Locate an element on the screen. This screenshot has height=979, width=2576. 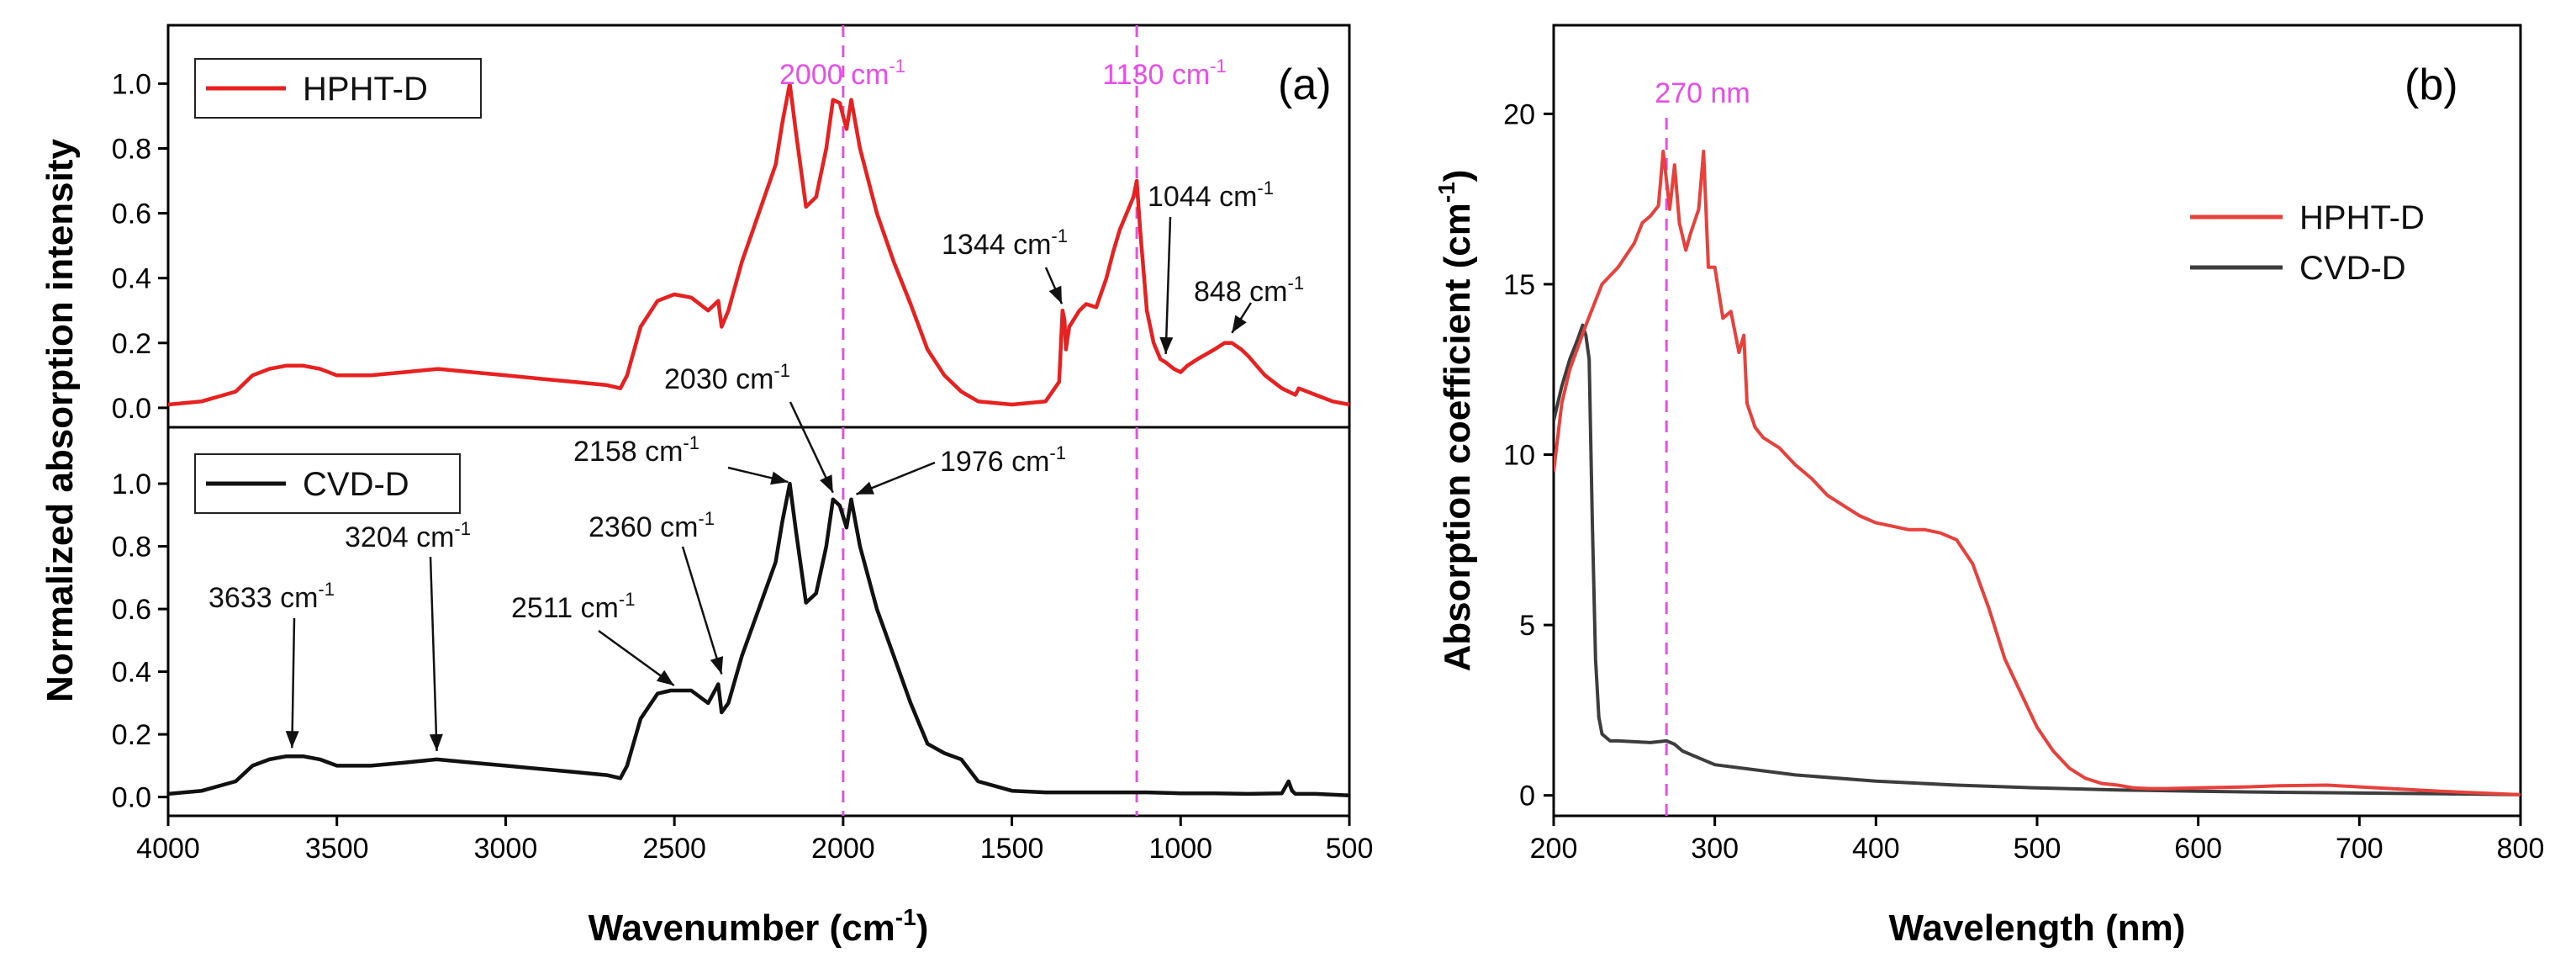
annotation-2360-arrow-line is located at coordinates (702, 610).